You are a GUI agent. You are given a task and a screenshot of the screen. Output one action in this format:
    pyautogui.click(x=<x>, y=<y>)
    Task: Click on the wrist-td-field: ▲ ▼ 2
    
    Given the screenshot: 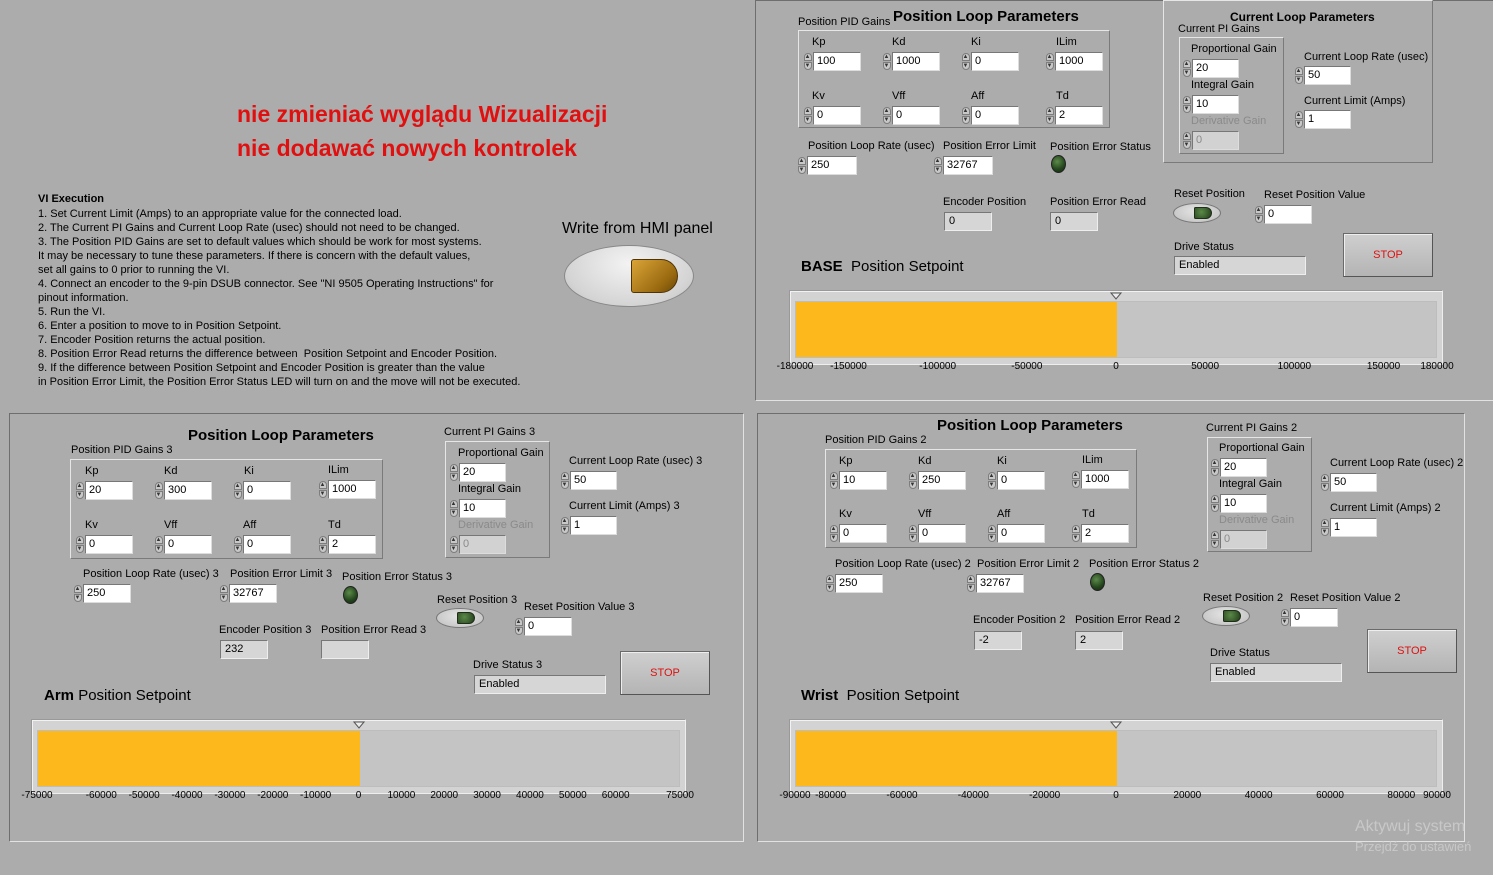 What is the action you would take?
    pyautogui.click(x=1100, y=533)
    